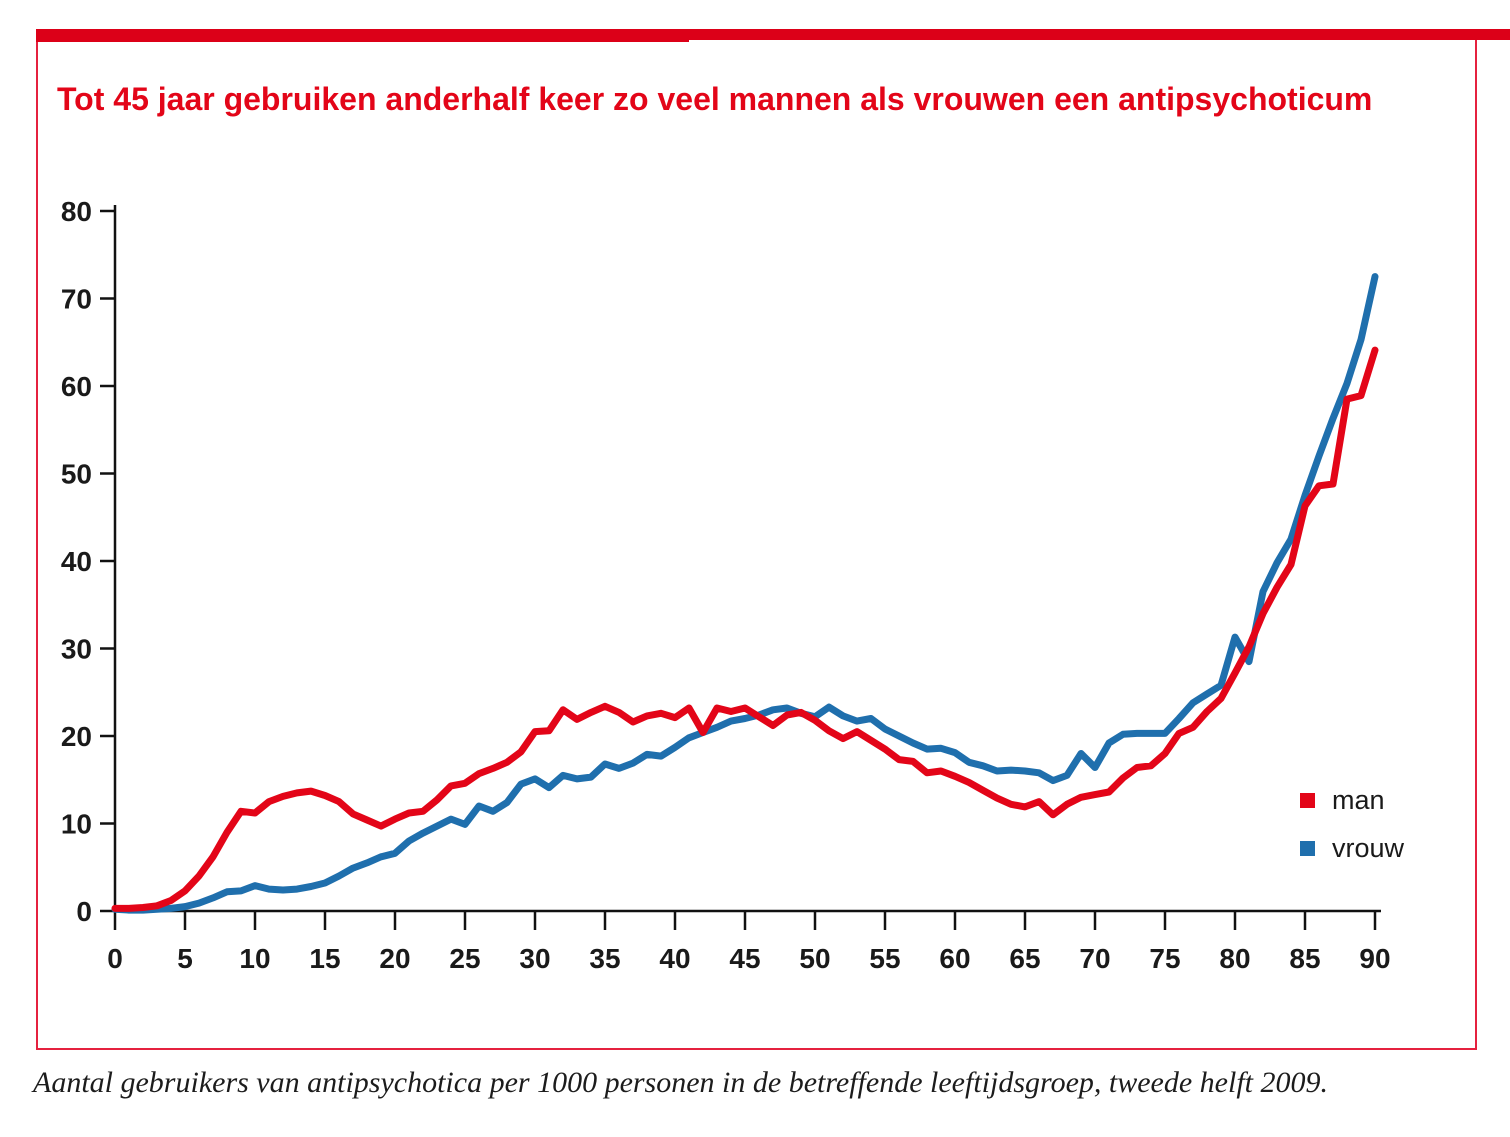 This screenshot has width=1510, height=1137. Describe the element at coordinates (954, 958) in the screenshot. I see `x-tick-label: 60` at that location.